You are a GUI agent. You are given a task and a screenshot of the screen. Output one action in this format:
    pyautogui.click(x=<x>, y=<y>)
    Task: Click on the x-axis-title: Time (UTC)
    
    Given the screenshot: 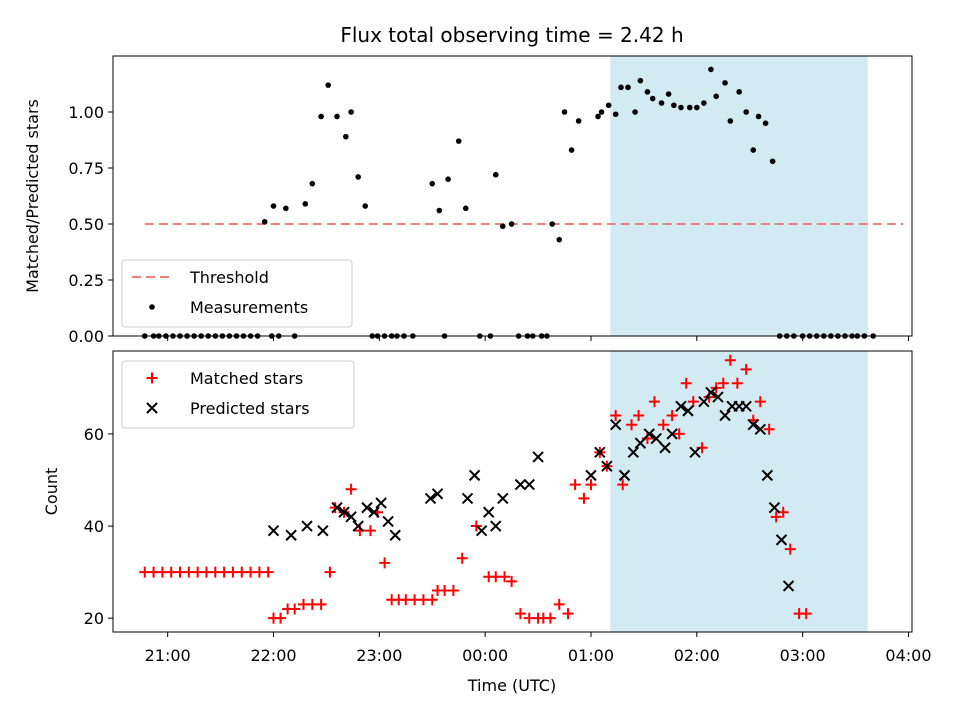 What is the action you would take?
    pyautogui.click(x=511, y=685)
    